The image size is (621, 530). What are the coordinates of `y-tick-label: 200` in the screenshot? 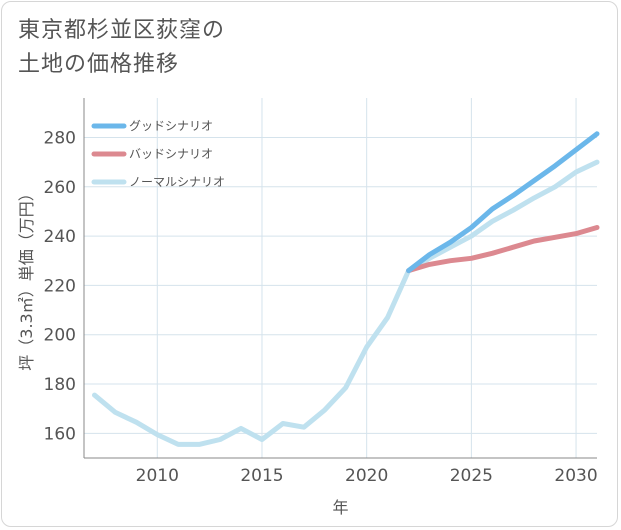 It's located at (60, 336).